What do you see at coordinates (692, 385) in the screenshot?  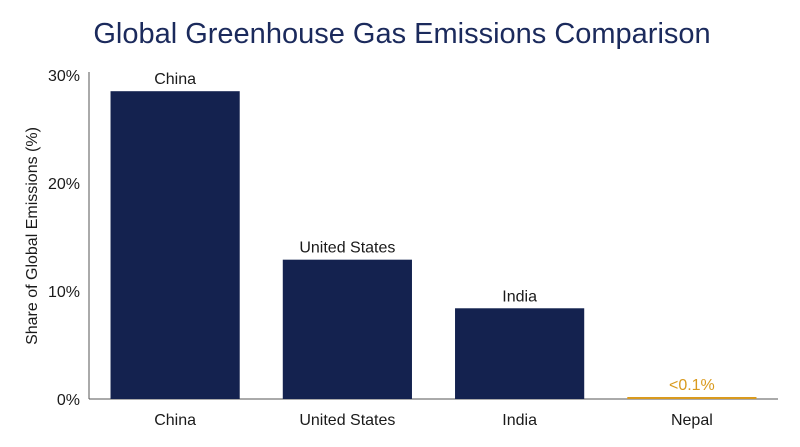 I see `bar-data-label: <0.1%` at bounding box center [692, 385].